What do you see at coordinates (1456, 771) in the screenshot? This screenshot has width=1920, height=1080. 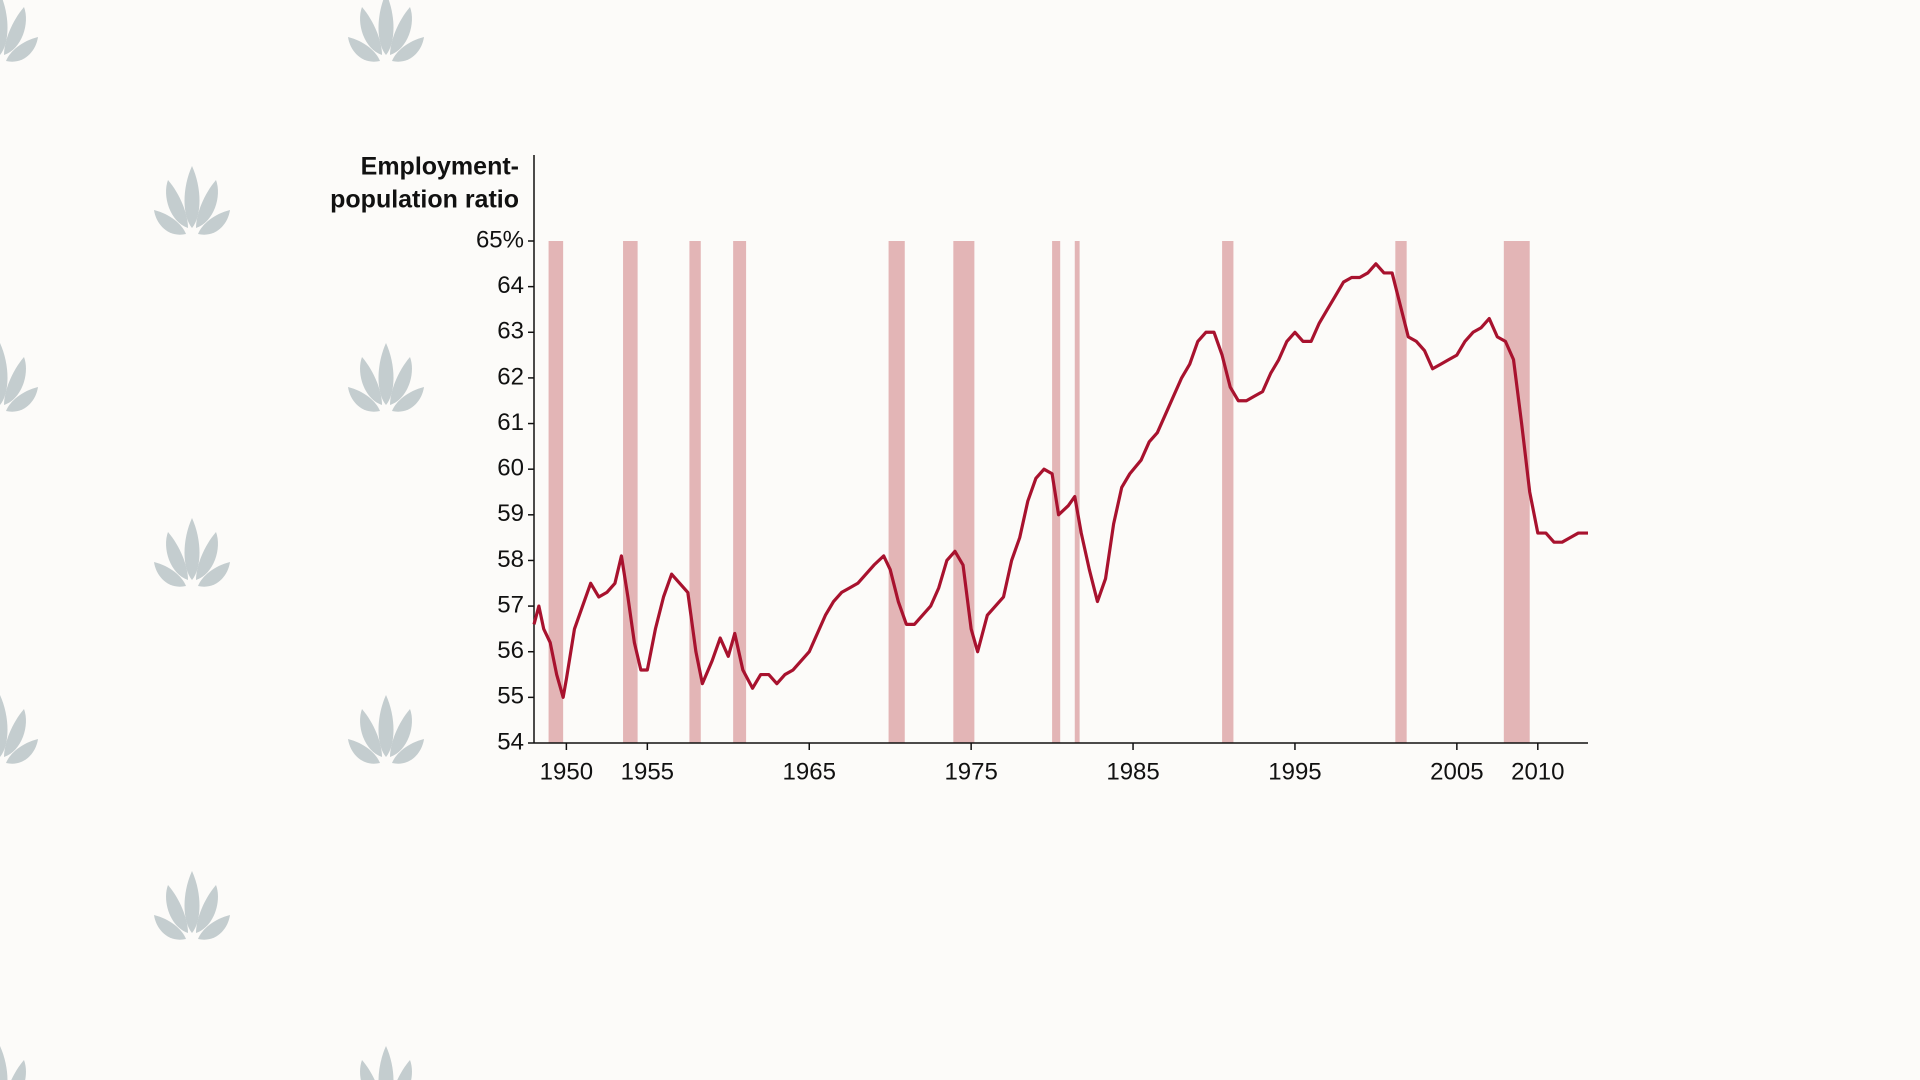 I see `x-tick-label: 2005` at bounding box center [1456, 771].